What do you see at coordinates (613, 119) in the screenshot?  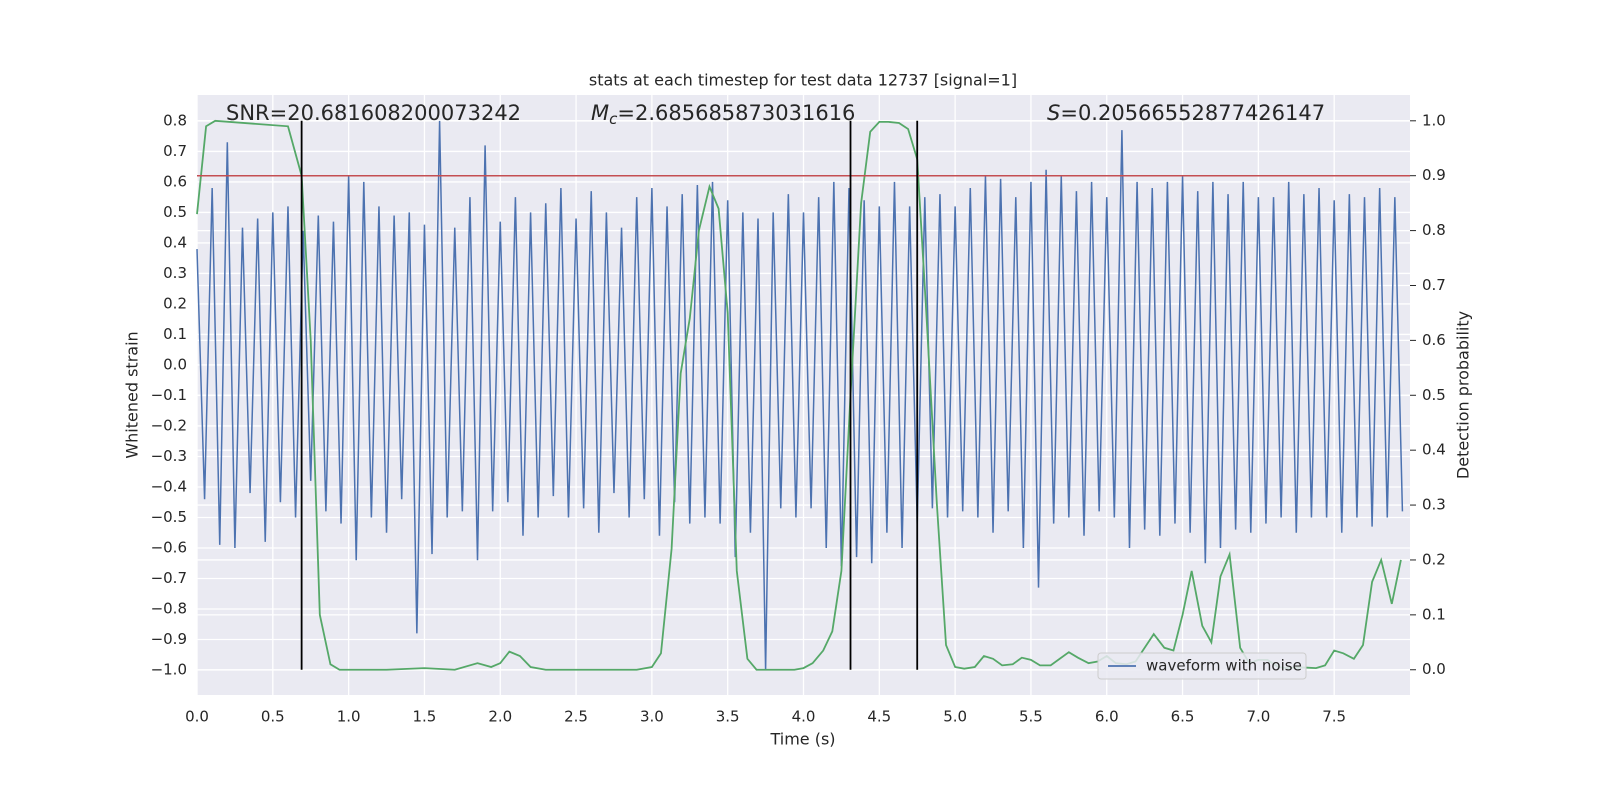 I see `annotation-subscript: c` at bounding box center [613, 119].